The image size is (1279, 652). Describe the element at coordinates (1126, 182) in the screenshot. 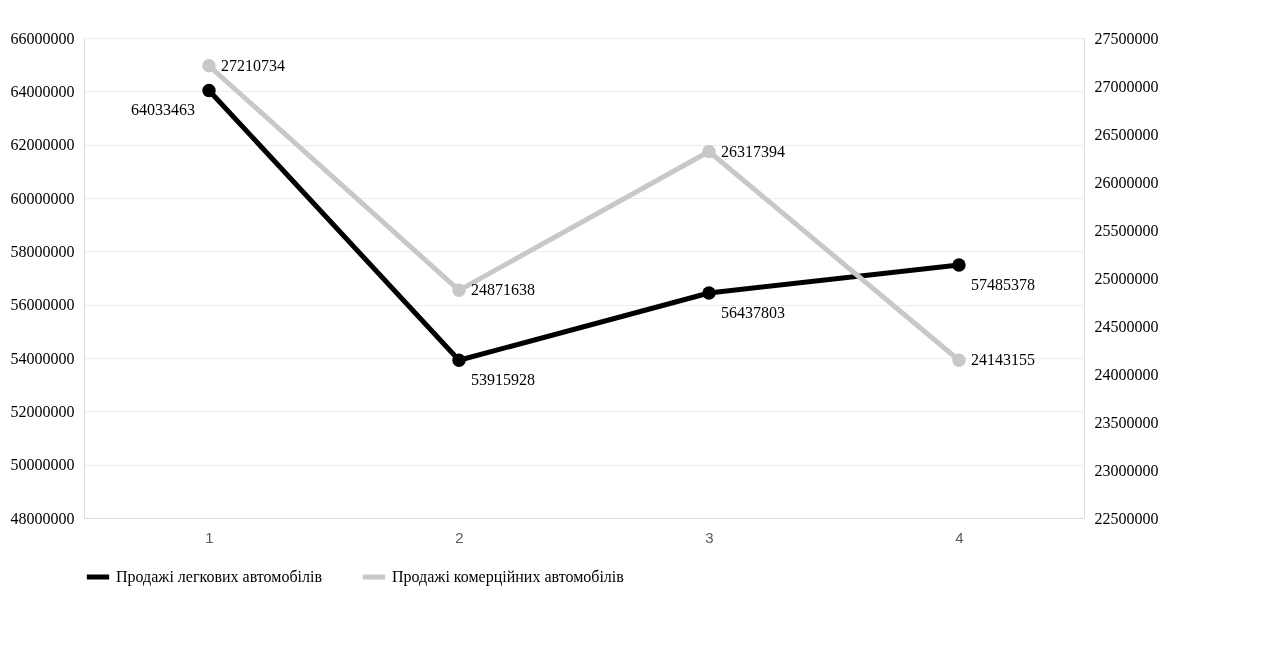

I see `y2-tick-label: 26000000` at that location.